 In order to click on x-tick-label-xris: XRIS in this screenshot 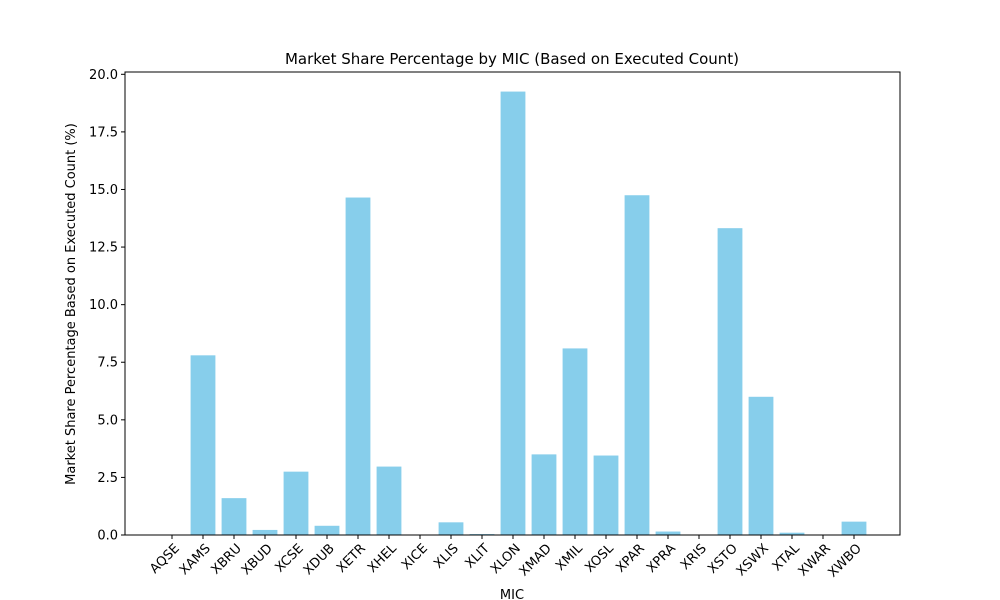, I will do `click(694, 557)`.